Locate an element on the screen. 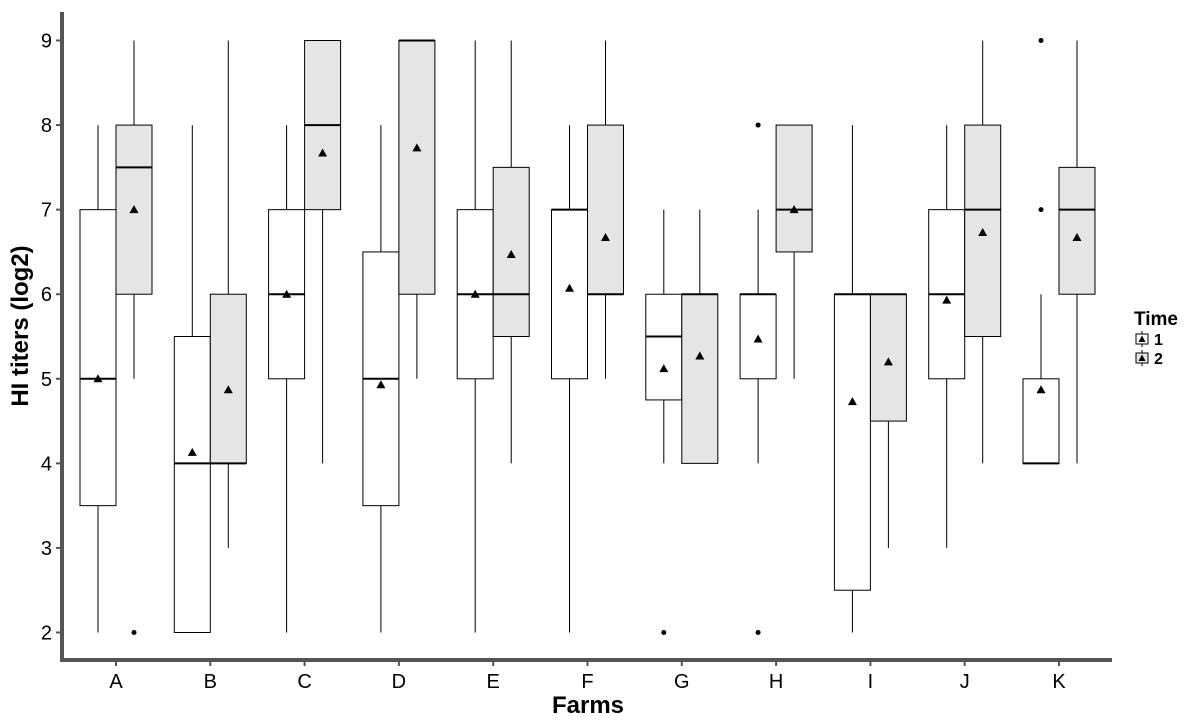  legend-label: 2 is located at coordinates (1158, 359).